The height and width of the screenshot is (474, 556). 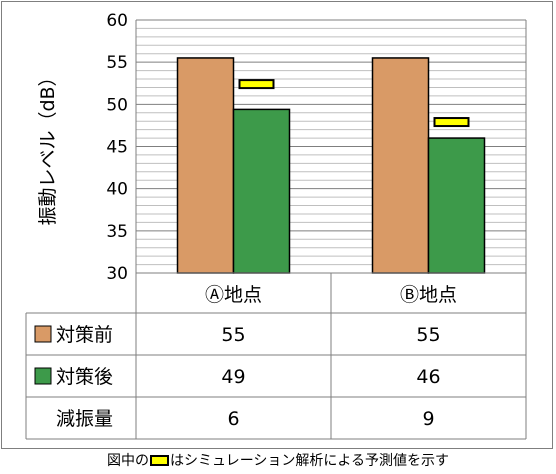 I want to click on y-tick-label: 55, so click(x=117, y=63).